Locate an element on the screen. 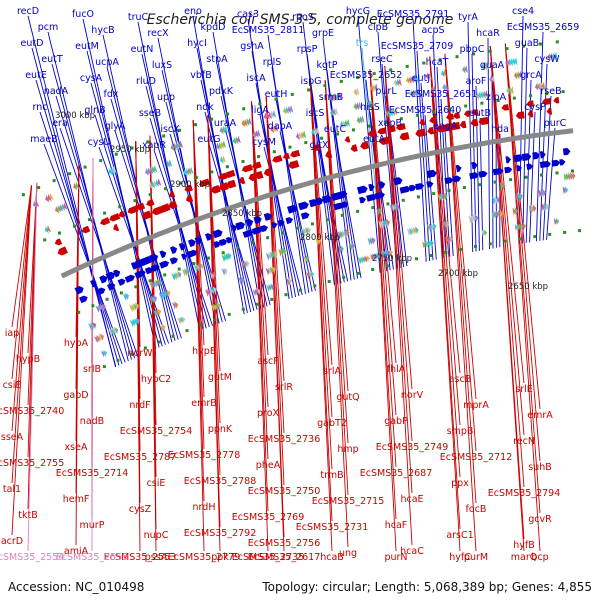 The width and height of the screenshot is (600, 600). gene-label: smpB is located at coordinates (460, 431).